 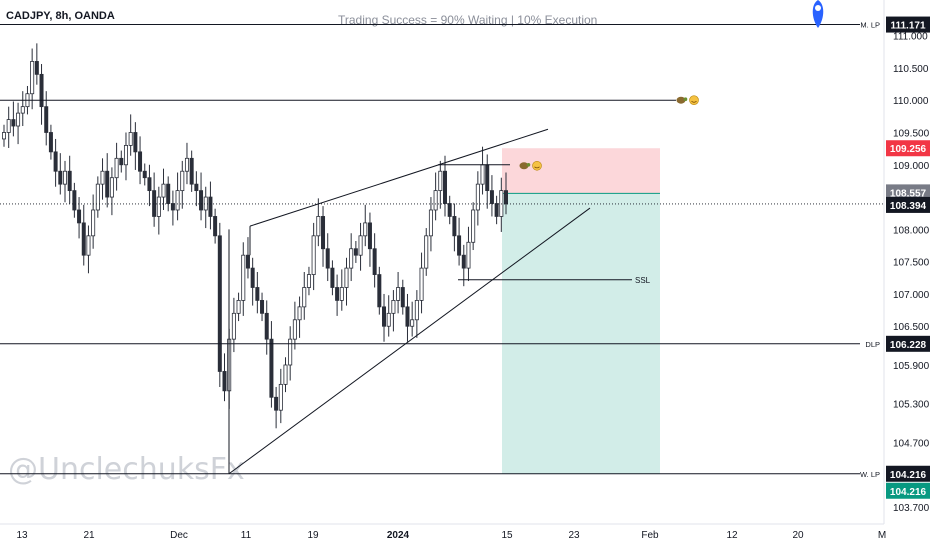 I want to click on x-tick-label: 15, so click(x=507, y=535).